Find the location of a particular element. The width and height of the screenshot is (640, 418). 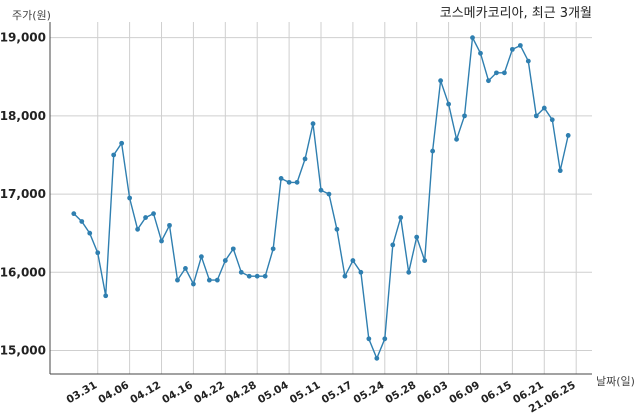

chart-title: 코스메카코리아, 최근 3개월 is located at coordinates (516, 13).